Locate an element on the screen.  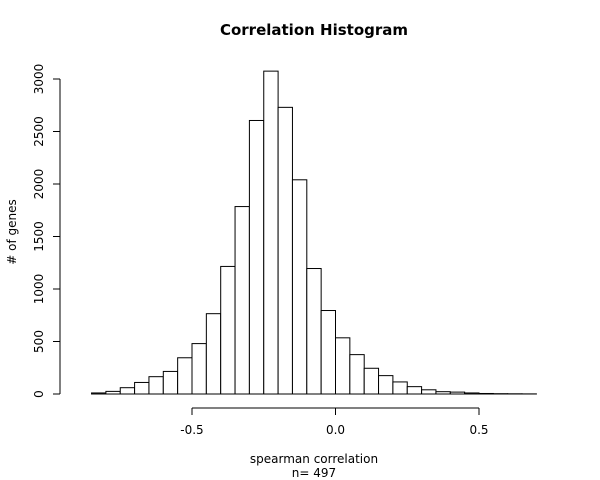
sample-size-label: n= 497 is located at coordinates (314, 473).